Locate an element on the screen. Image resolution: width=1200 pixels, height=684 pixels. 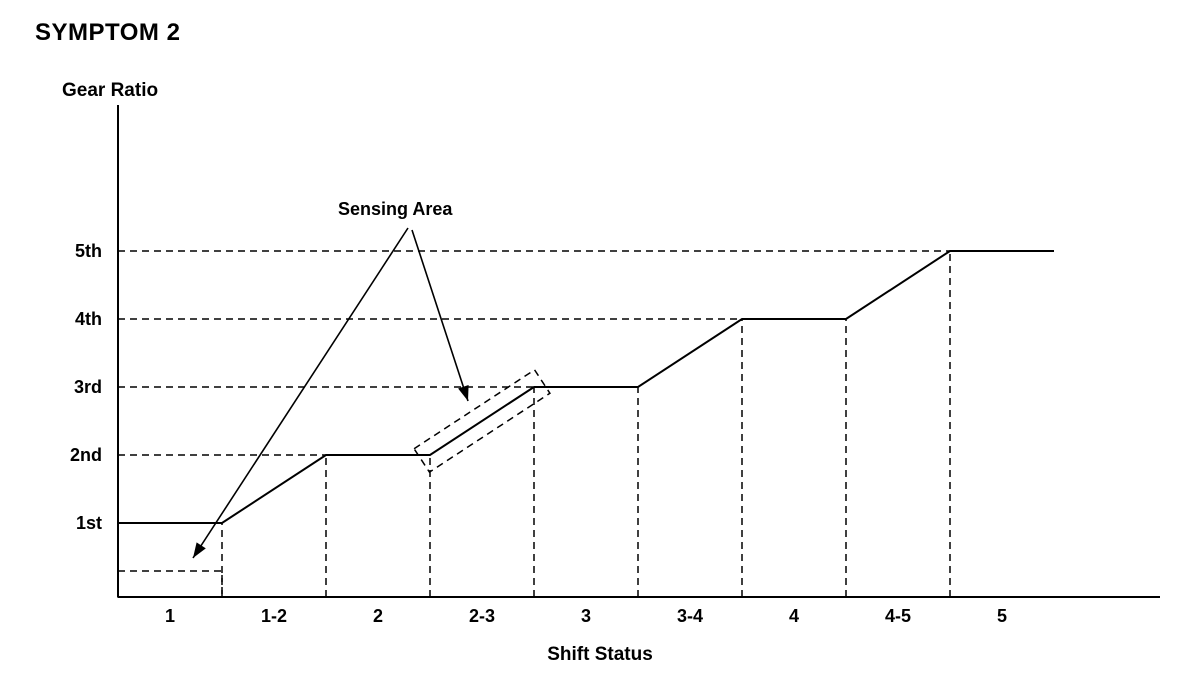
sensing-arrow-left-head is located at coordinates (199, 550).